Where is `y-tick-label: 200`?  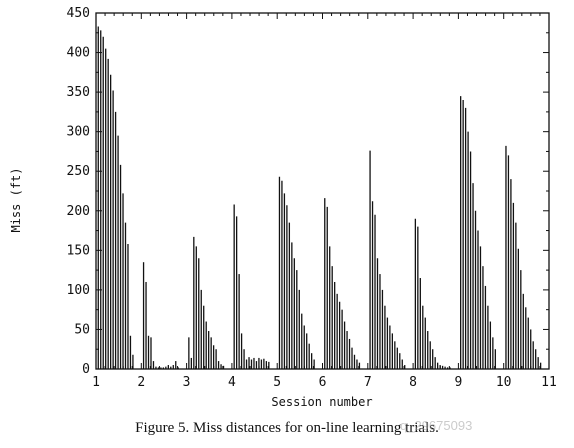
y-tick-label: 200 is located at coordinates (78, 211).